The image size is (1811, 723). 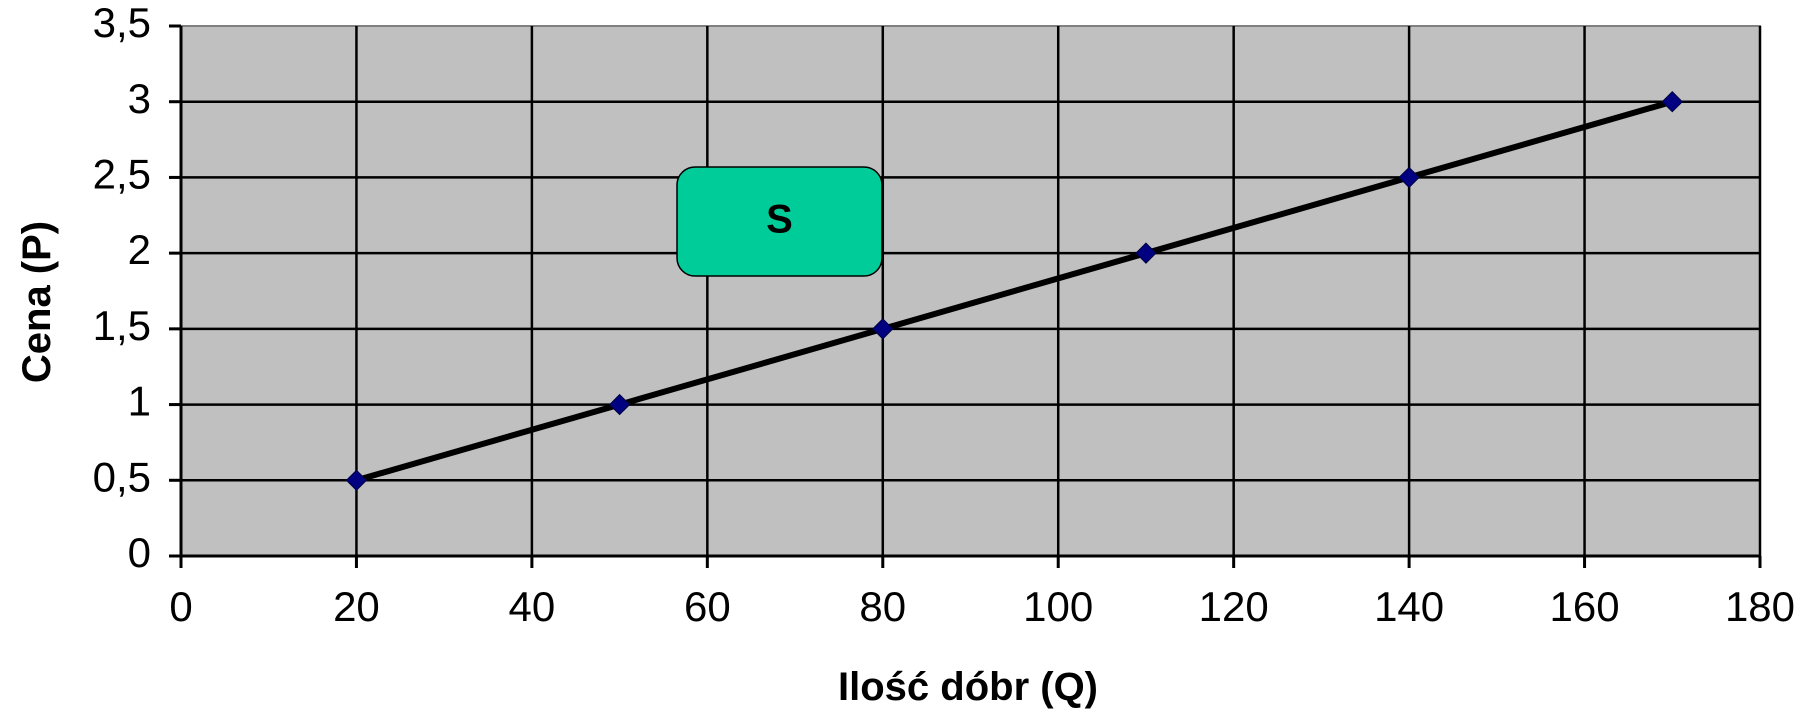 I want to click on x-tick-label: 180, so click(x=1760, y=606).